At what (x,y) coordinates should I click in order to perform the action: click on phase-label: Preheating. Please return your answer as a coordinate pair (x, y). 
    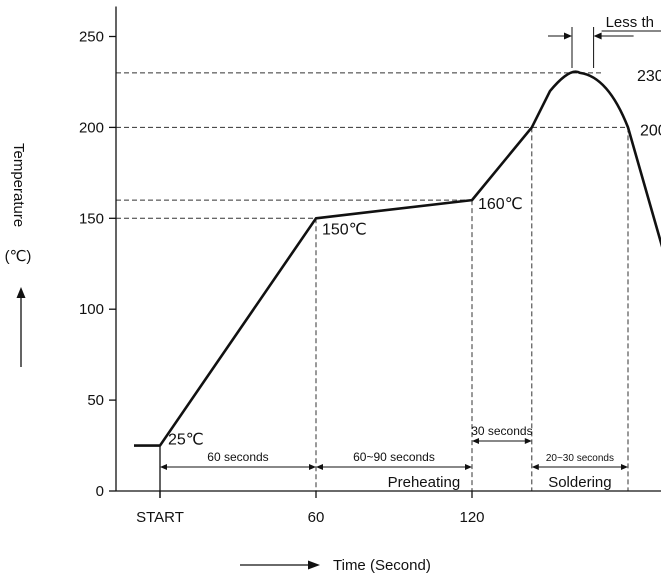
    Looking at the image, I should click on (424, 482).